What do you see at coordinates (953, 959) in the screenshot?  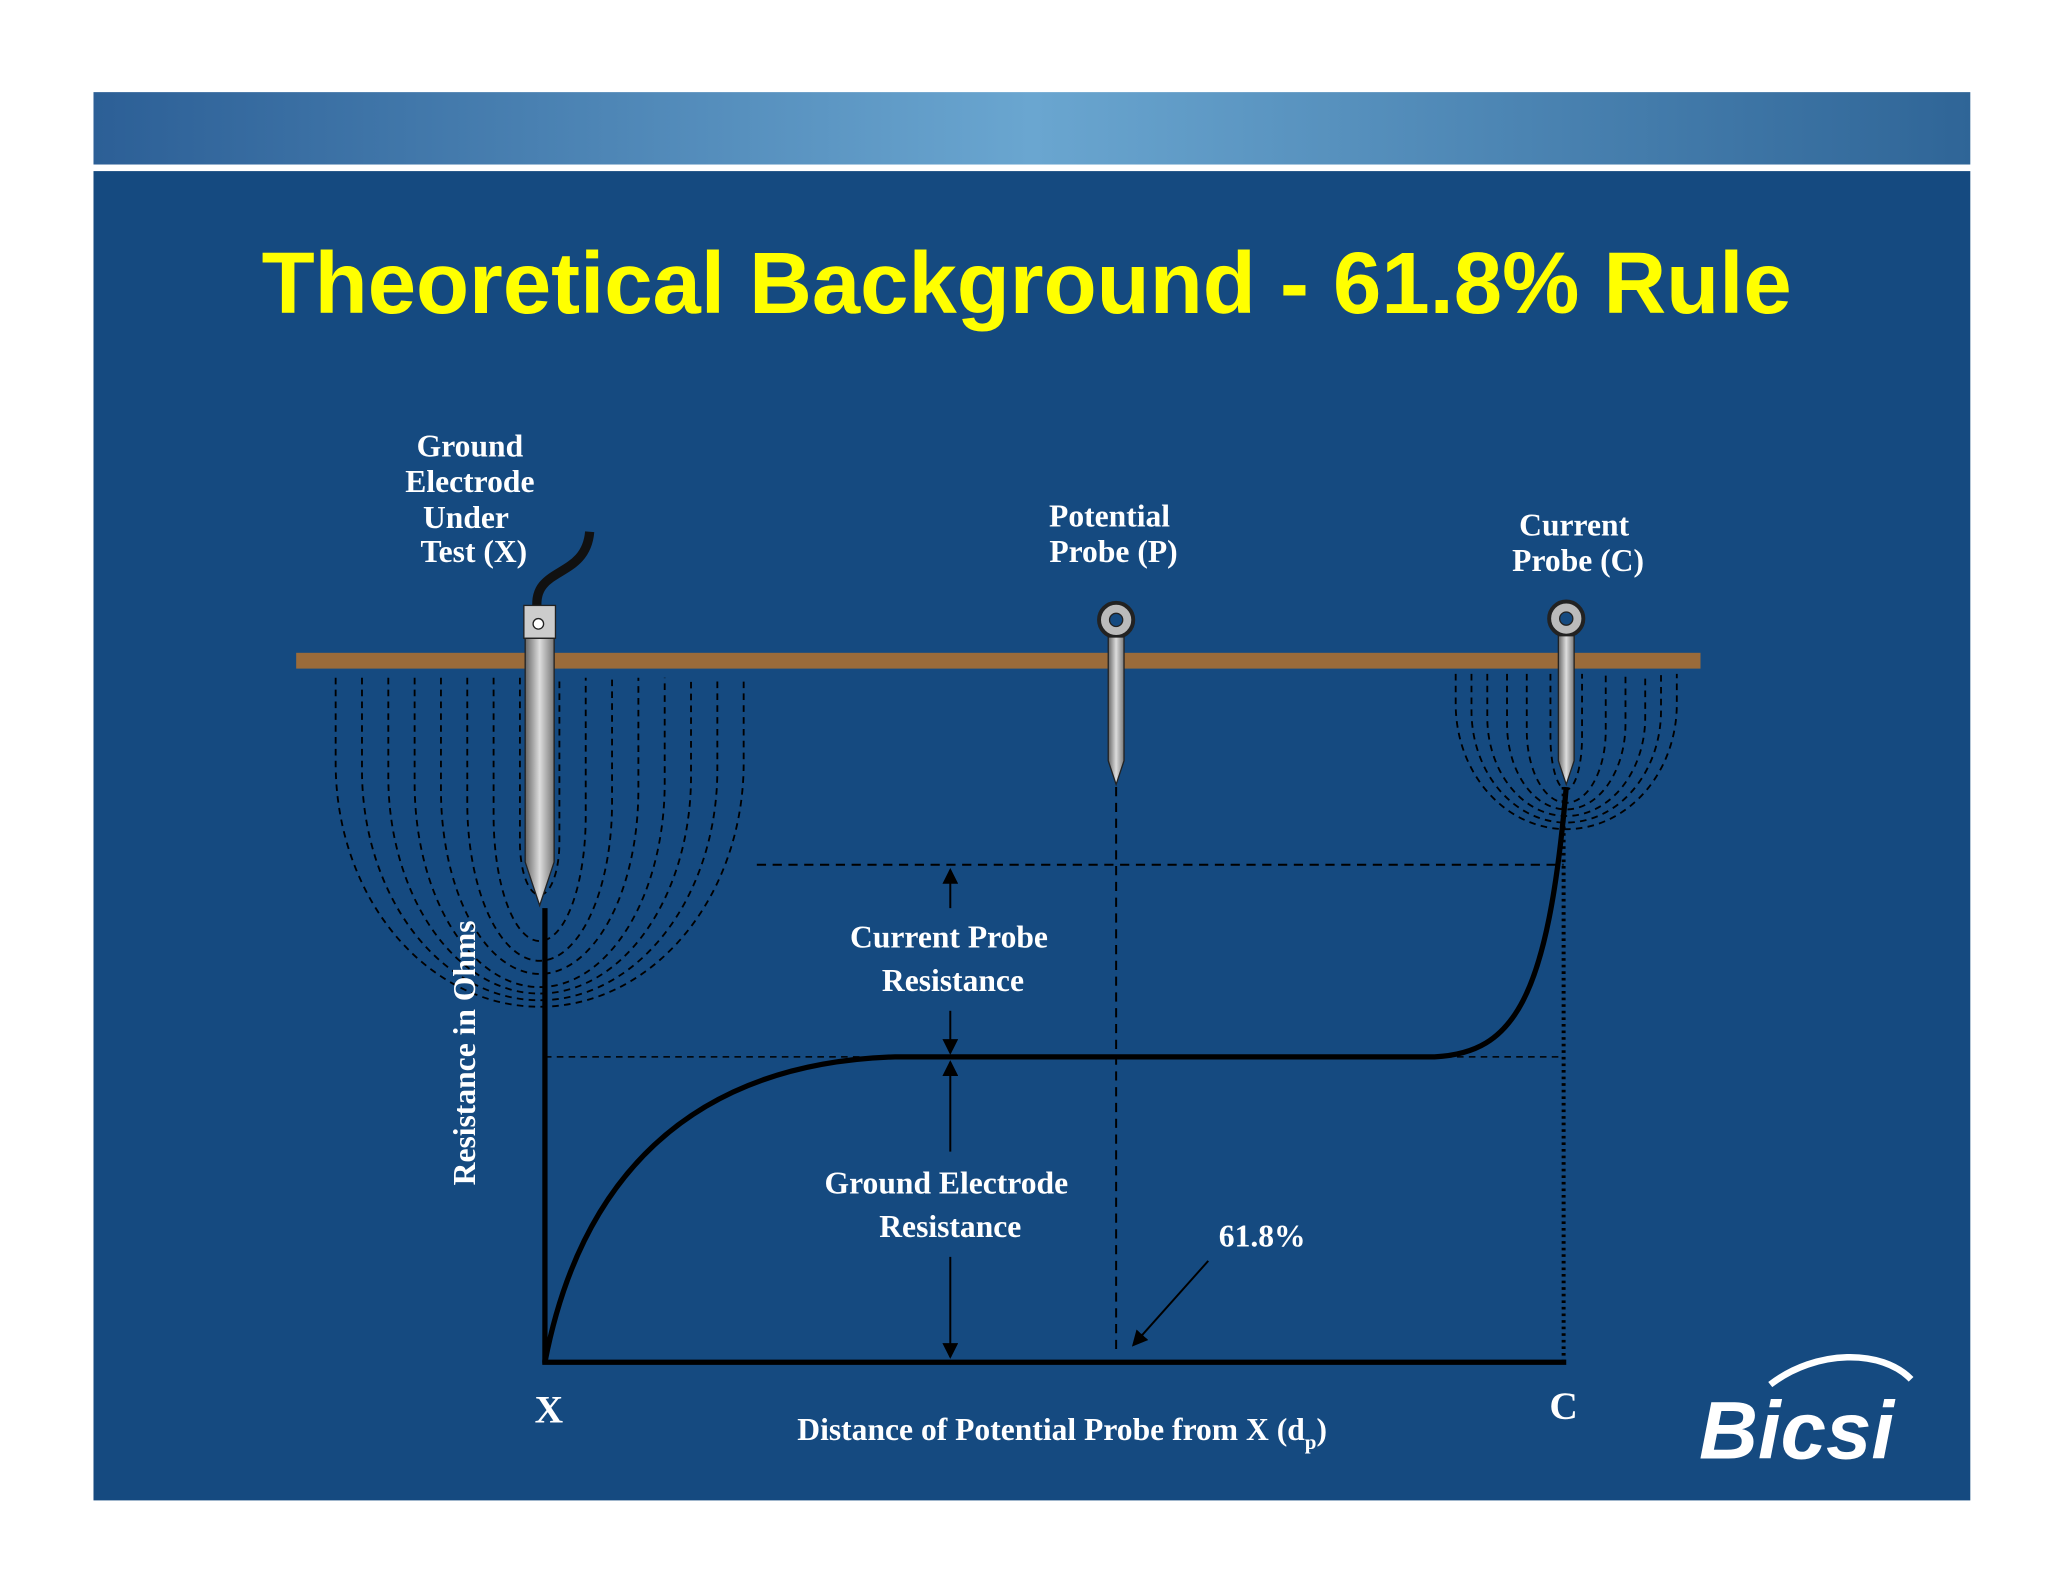 I see `current-probe-resistance: Current Probe Resistance` at bounding box center [953, 959].